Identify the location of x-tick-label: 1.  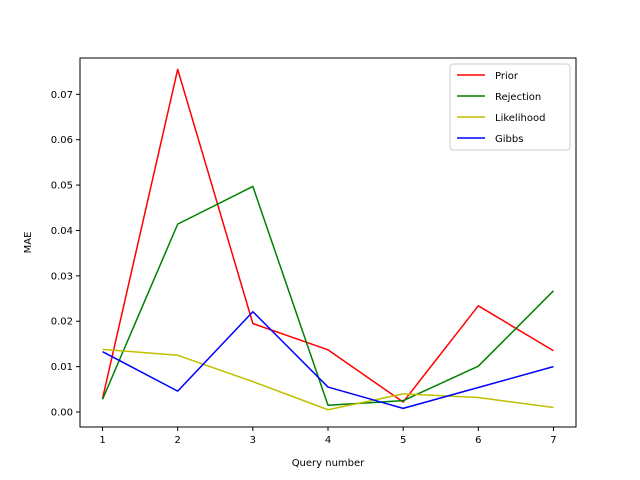
(102, 440).